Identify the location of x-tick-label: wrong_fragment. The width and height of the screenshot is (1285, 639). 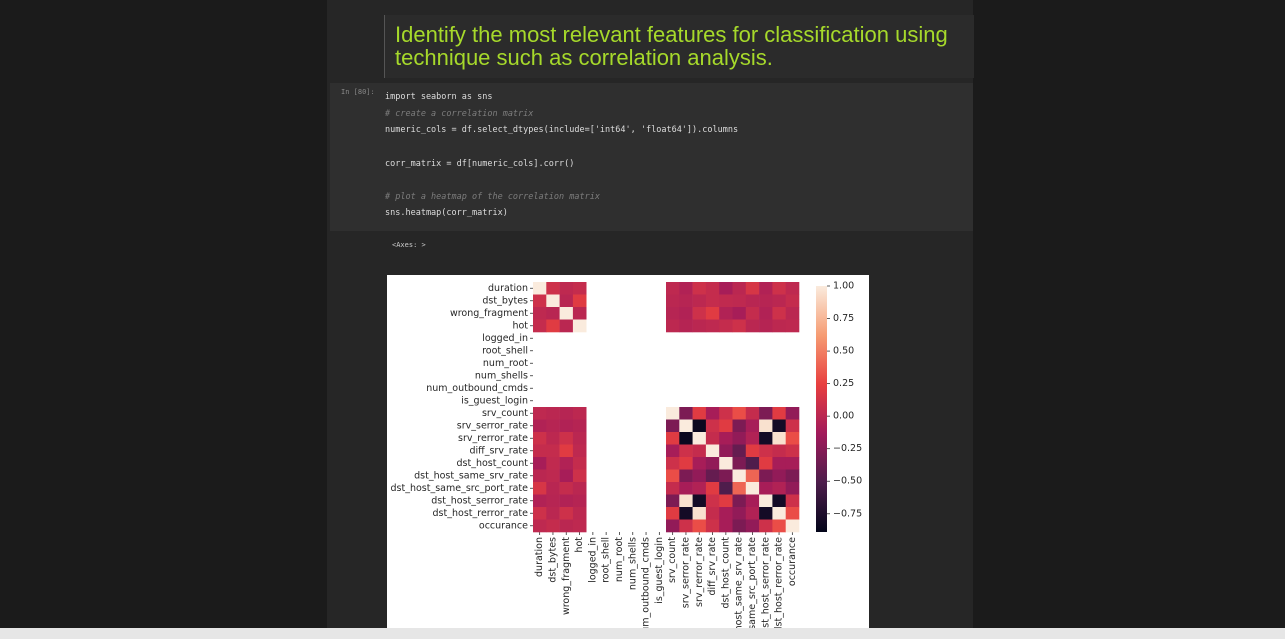
(566, 576).